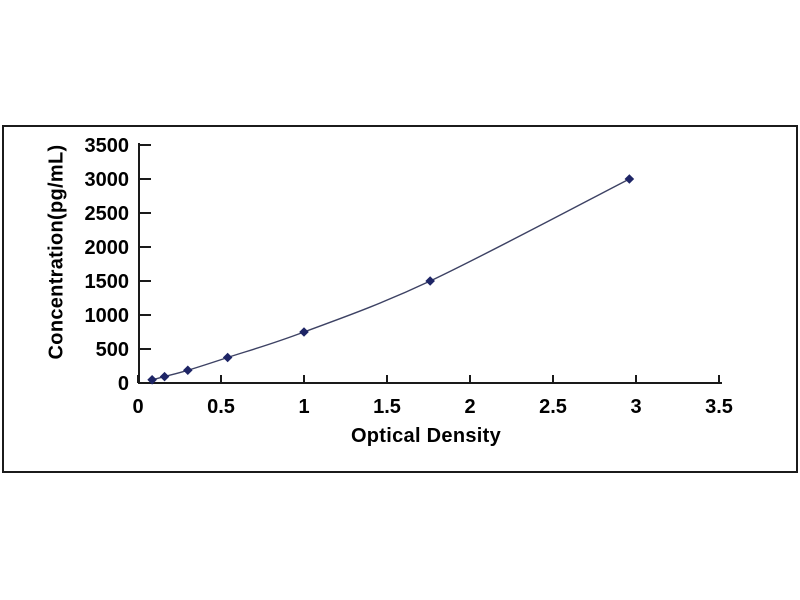 The height and width of the screenshot is (600, 800). I want to click on y-tick-label: 500, so click(112, 350).